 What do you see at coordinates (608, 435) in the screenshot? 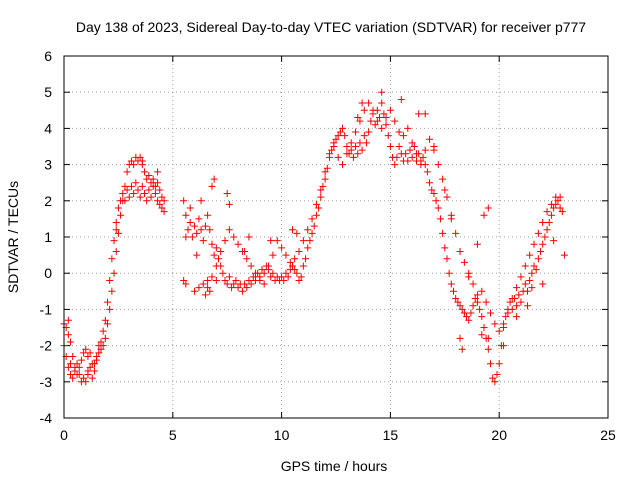
I see `x-tick-label: 25` at bounding box center [608, 435].